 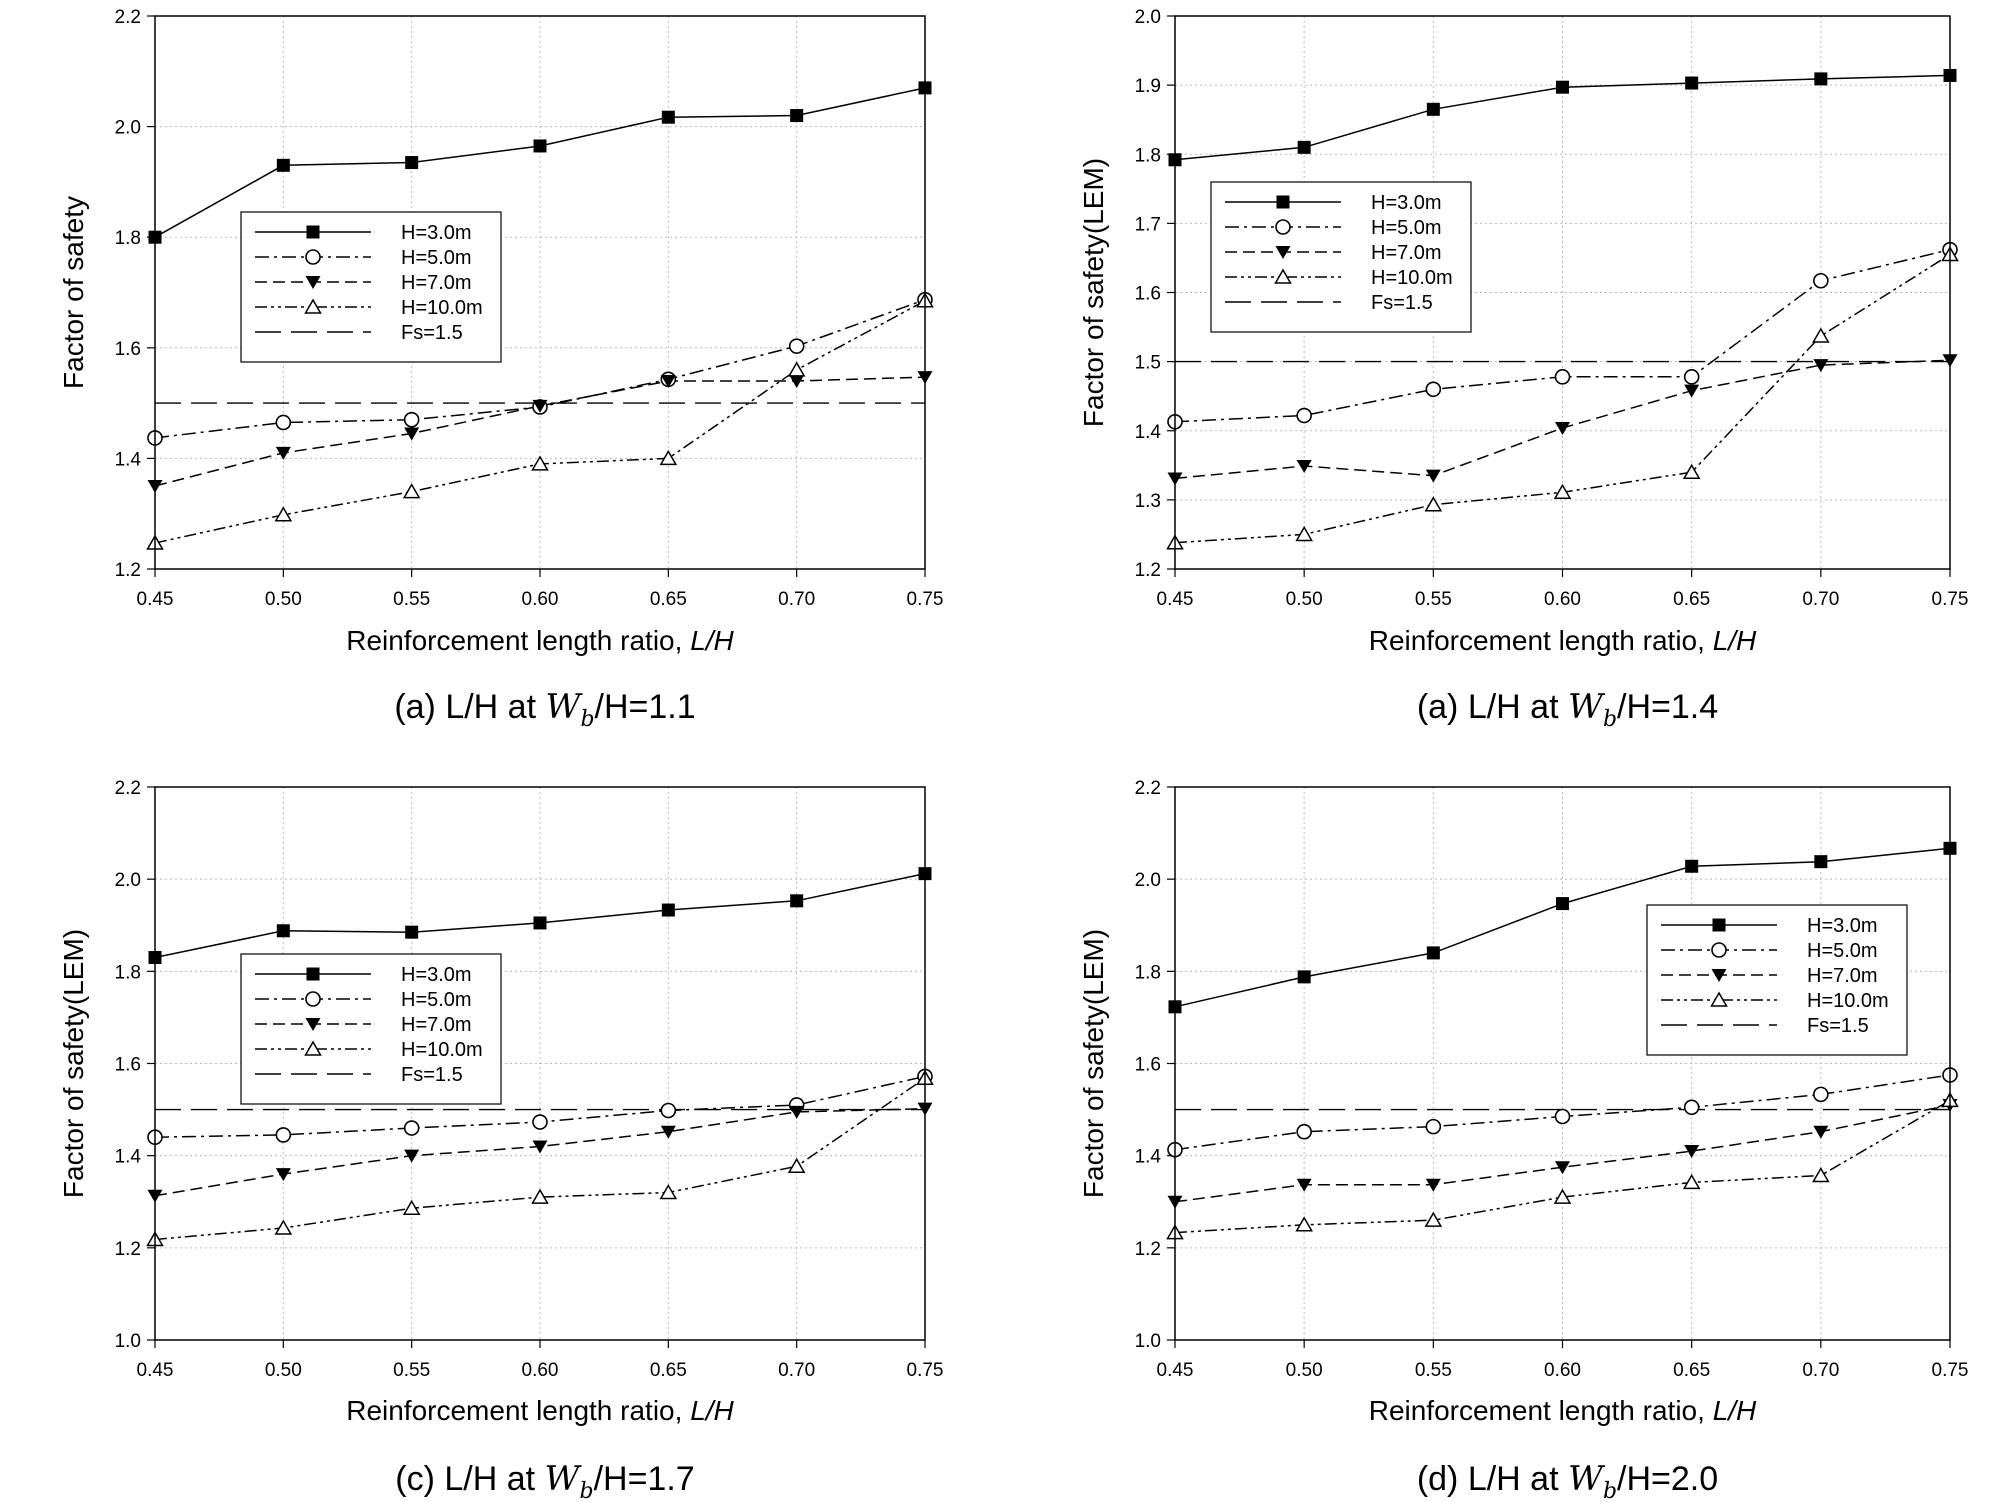 What do you see at coordinates (469, 1479) in the screenshot?
I see `caption-prefix: (c) L/H at` at bounding box center [469, 1479].